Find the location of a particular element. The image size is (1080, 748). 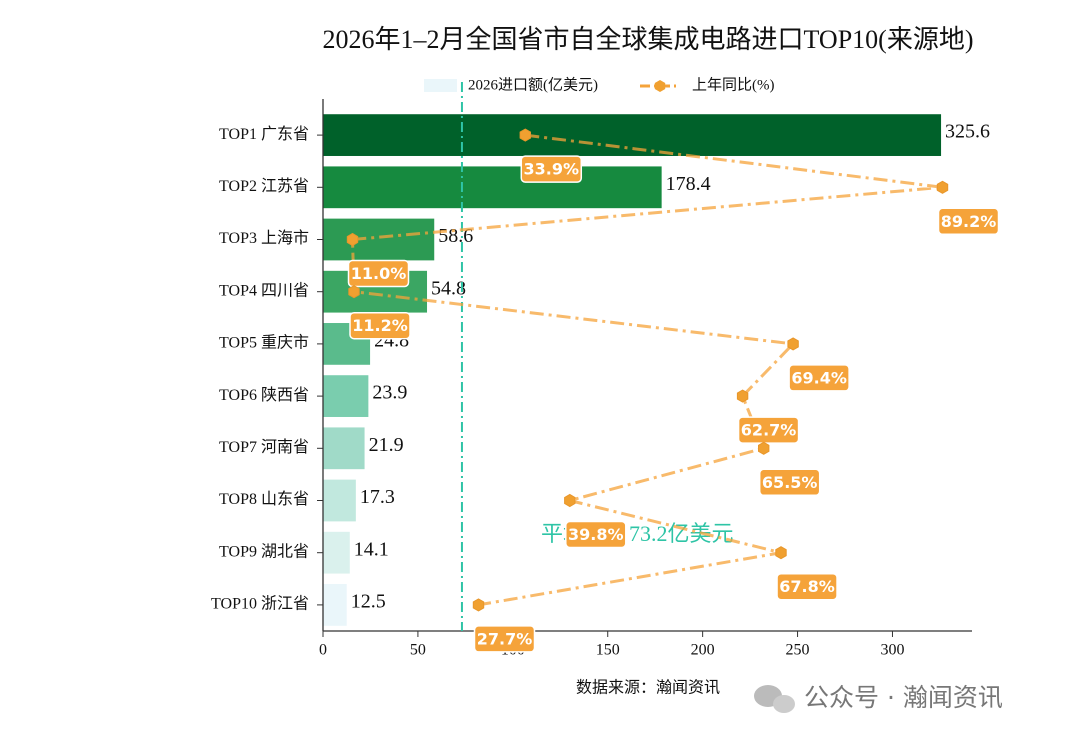

watermark-icon is located at coordinates (774, 699).